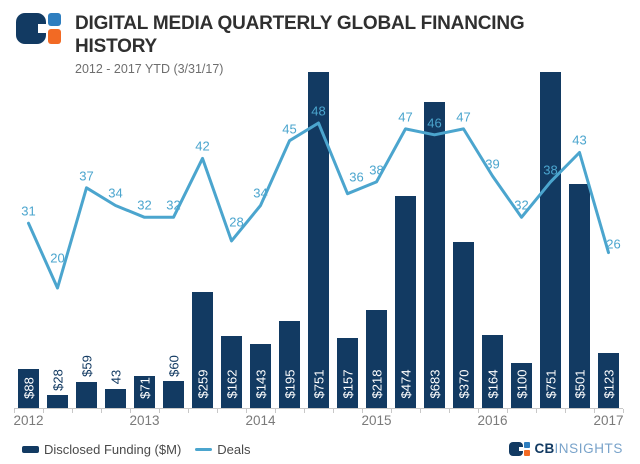 Image resolution: width=640 pixels, height=464 pixels. I want to click on funding-bar-label: $88, so click(28, 387).